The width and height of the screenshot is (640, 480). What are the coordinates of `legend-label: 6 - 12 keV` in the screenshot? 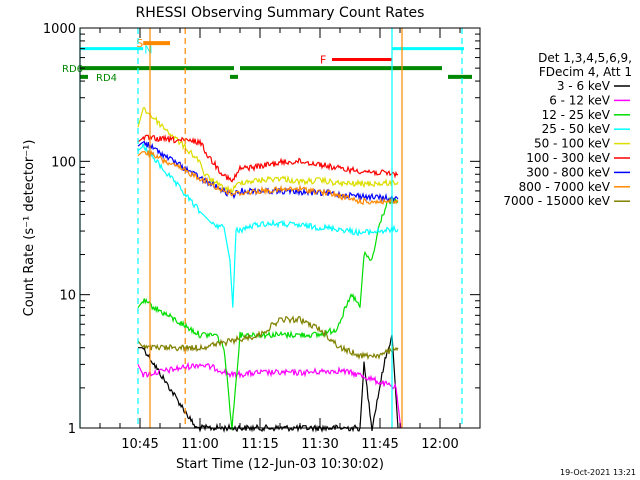 It's located at (580, 100).